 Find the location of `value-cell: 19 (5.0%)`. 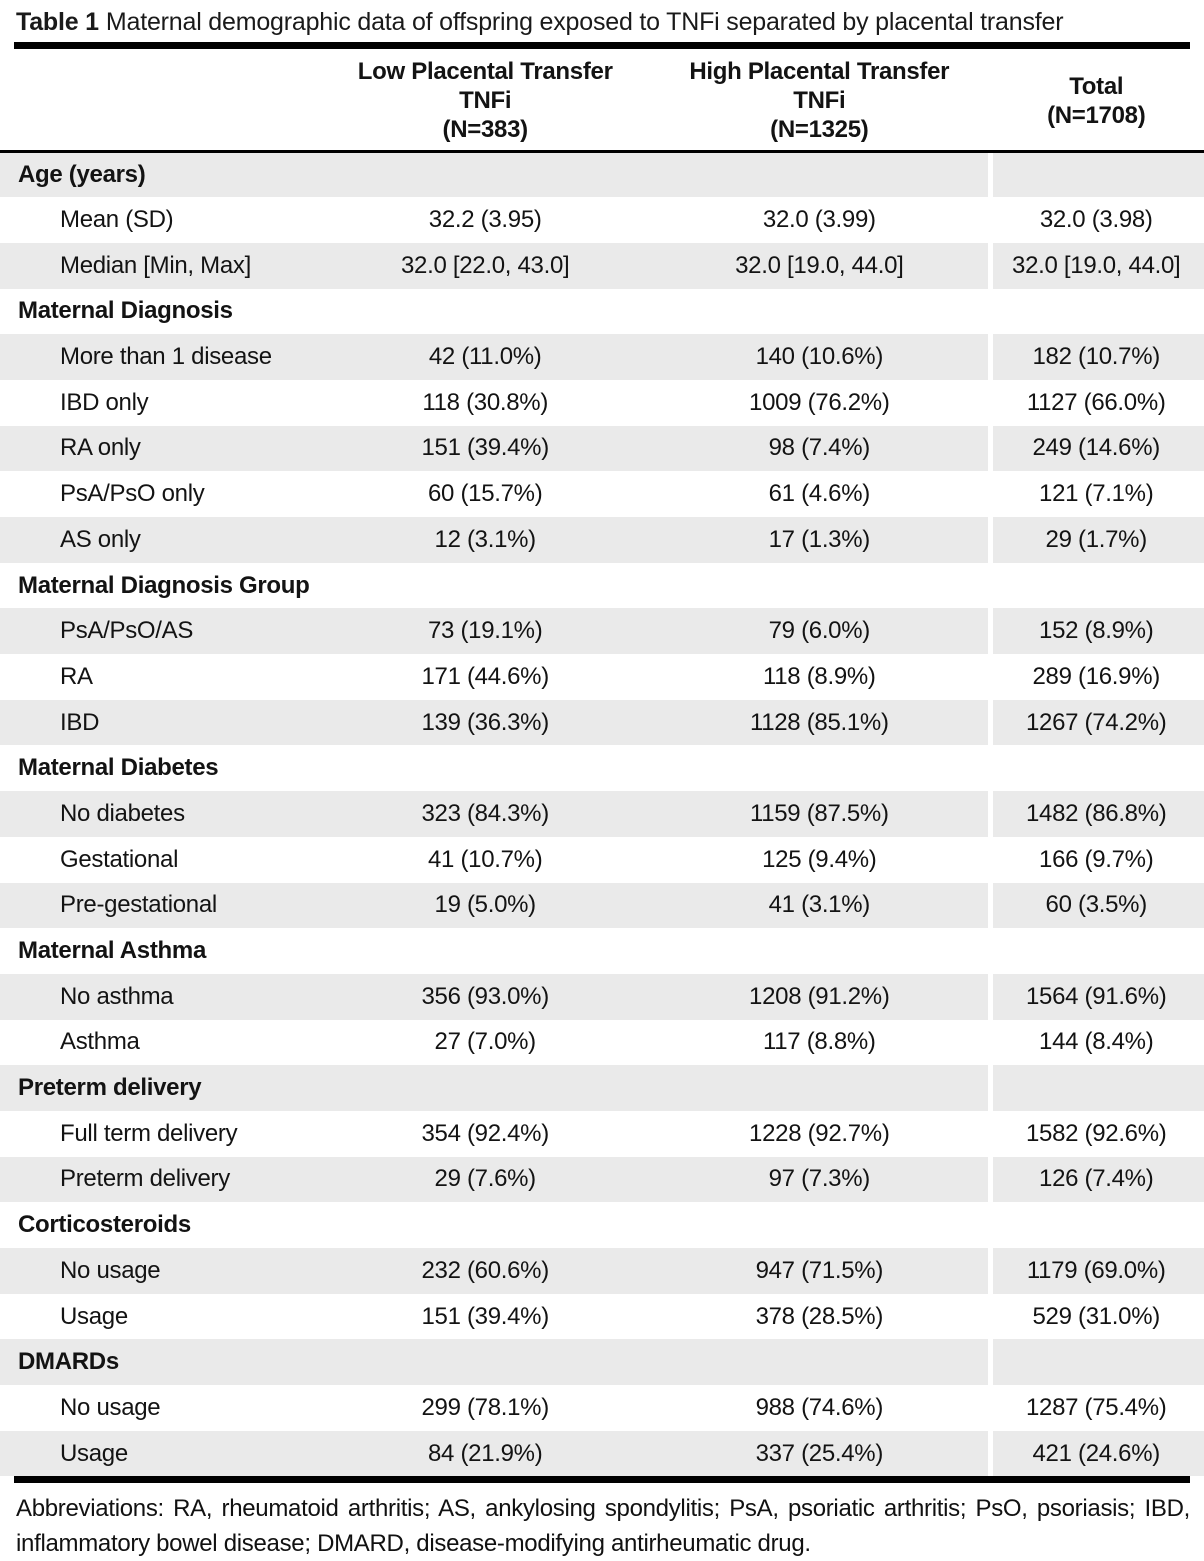

value-cell: 19 (5.0%) is located at coordinates (485, 905).